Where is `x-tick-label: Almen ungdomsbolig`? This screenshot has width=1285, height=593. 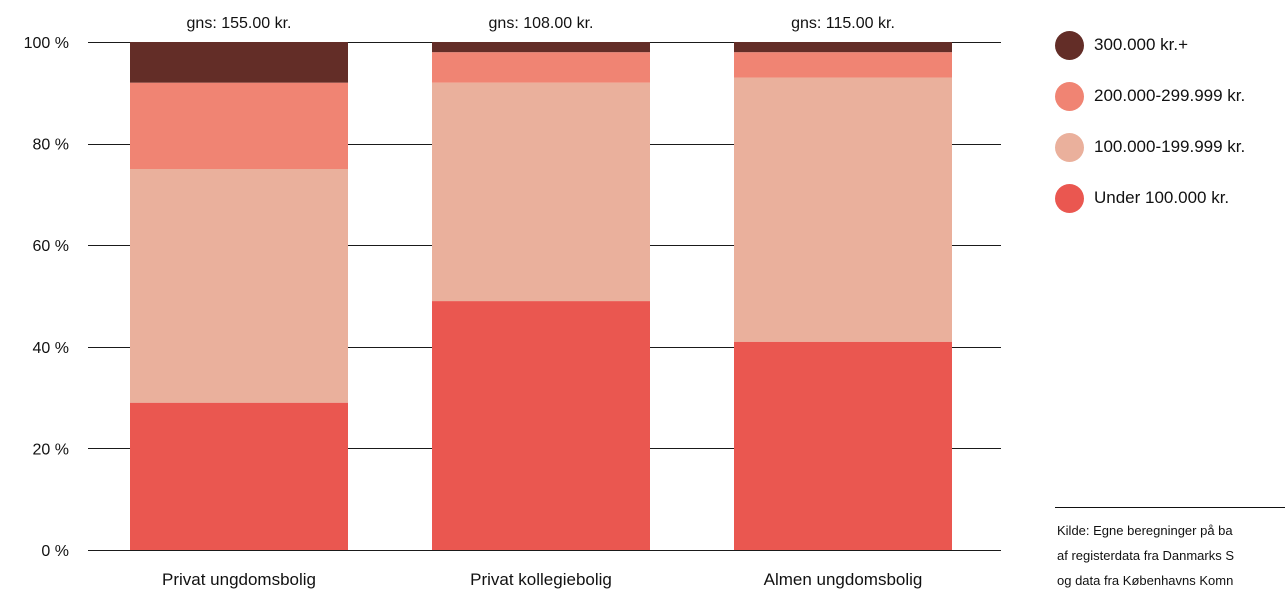
x-tick-label: Almen ungdomsbolig is located at coordinates (843, 579).